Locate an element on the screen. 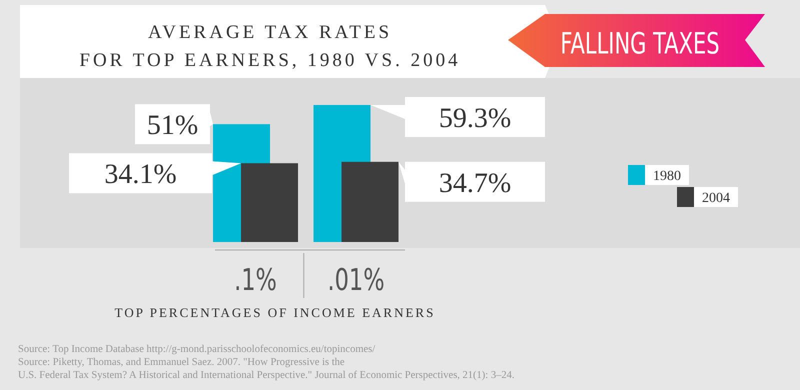 This screenshot has width=800, height=390. x-axis-title: TOP PERCENTAGES OF INCOME EARNERS is located at coordinates (275, 312).